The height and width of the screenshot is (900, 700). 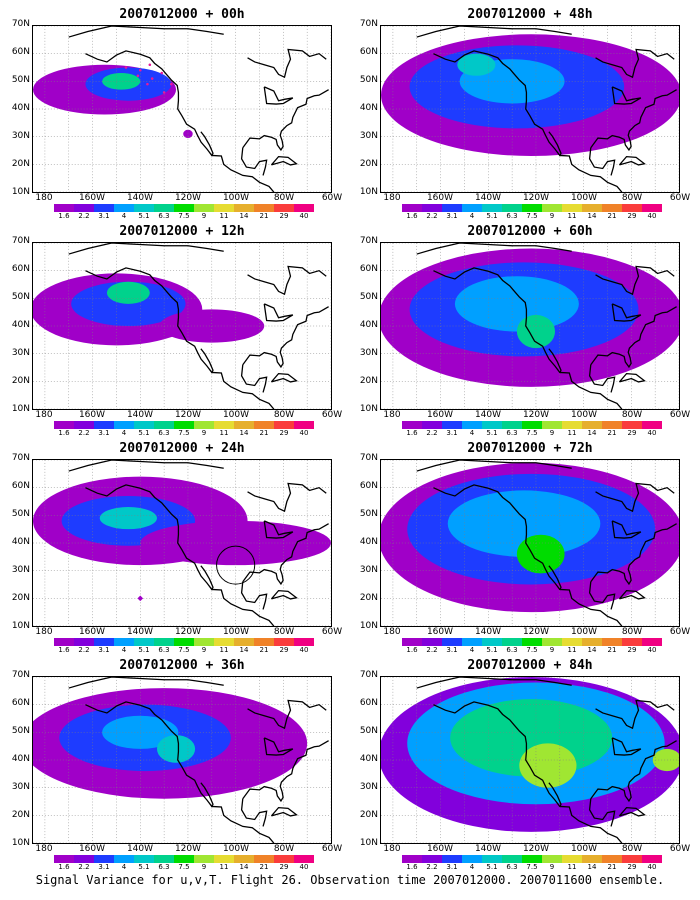 I want to click on lon-tick-label: 100W, so click(x=584, y=415).